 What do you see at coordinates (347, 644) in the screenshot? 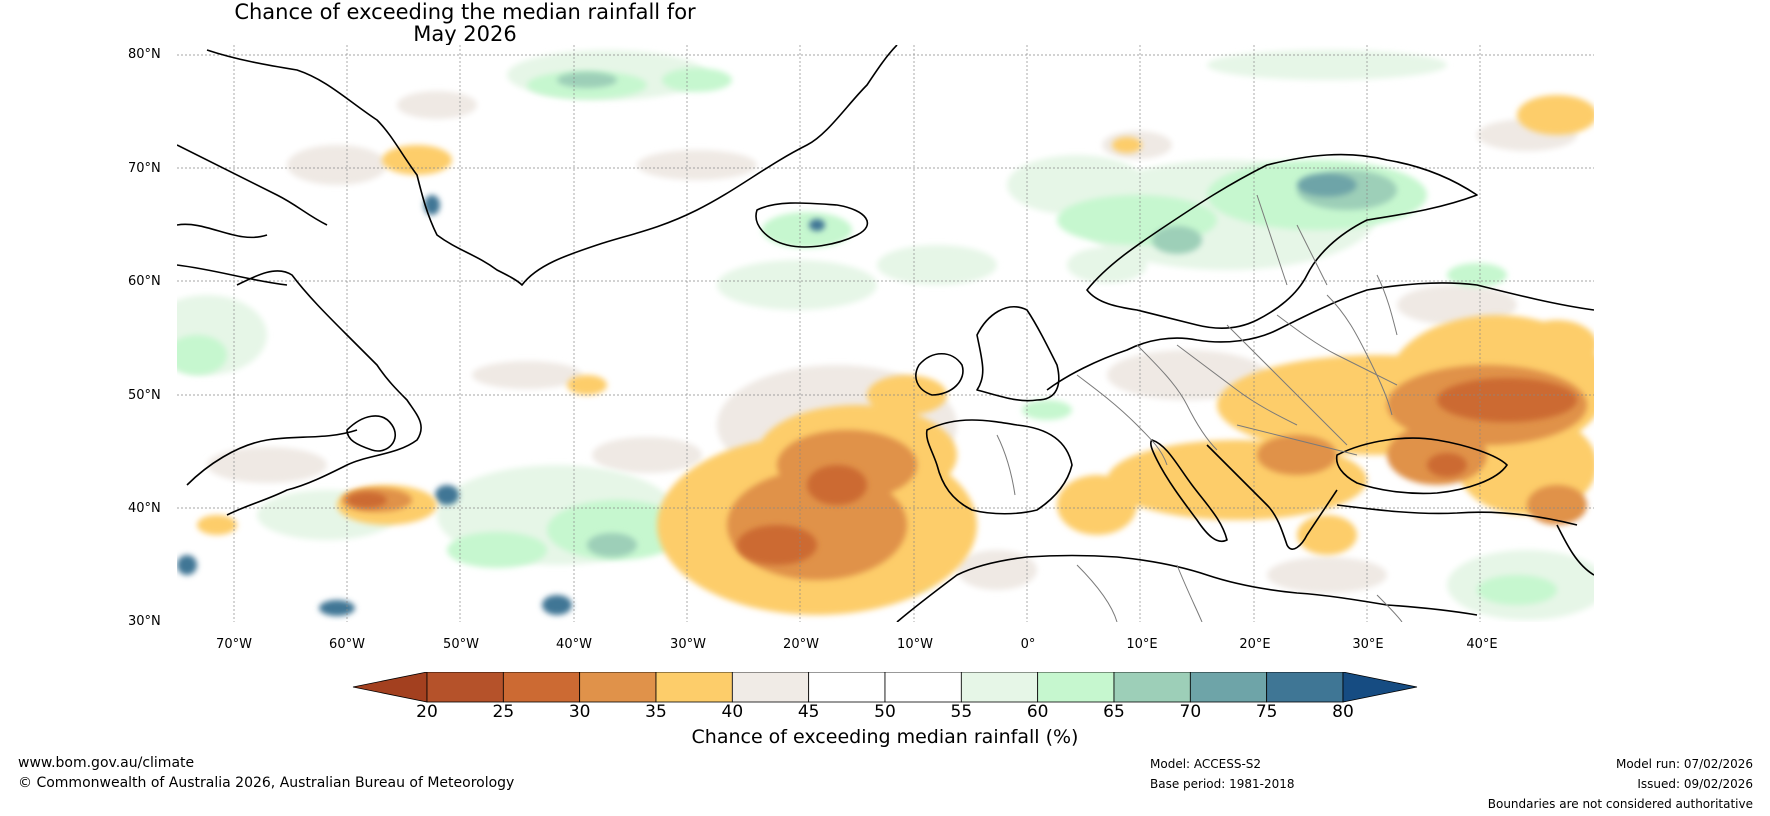
I see `lon-label-60w: 60°W` at bounding box center [347, 644].